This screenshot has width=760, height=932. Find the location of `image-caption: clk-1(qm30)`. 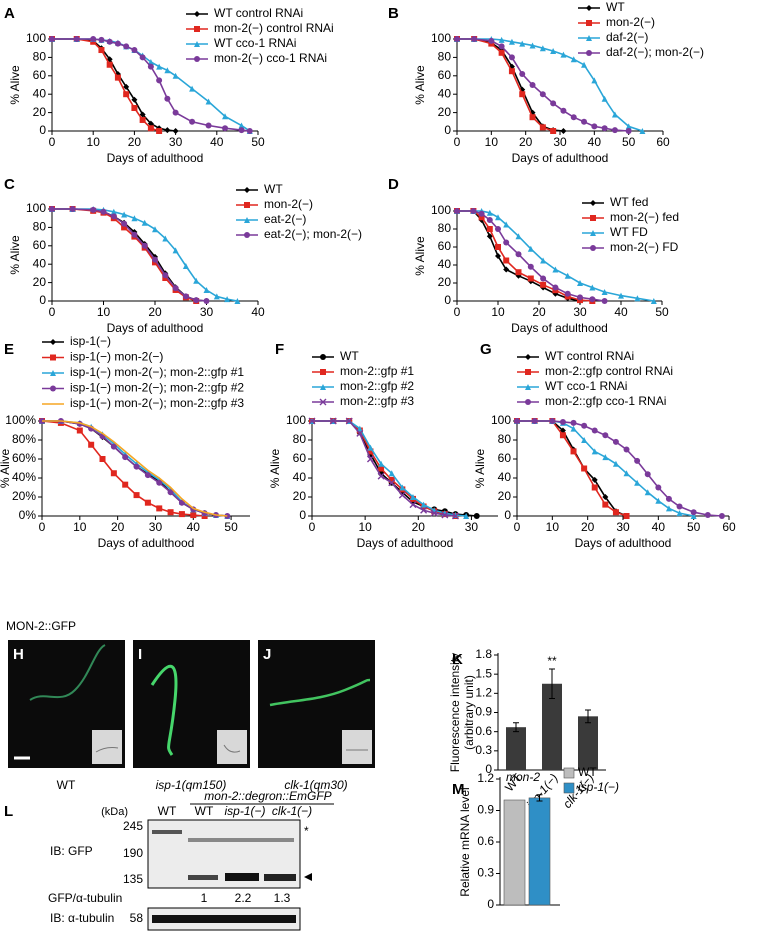

image-caption: clk-1(qm30) is located at coordinates (315, 785).